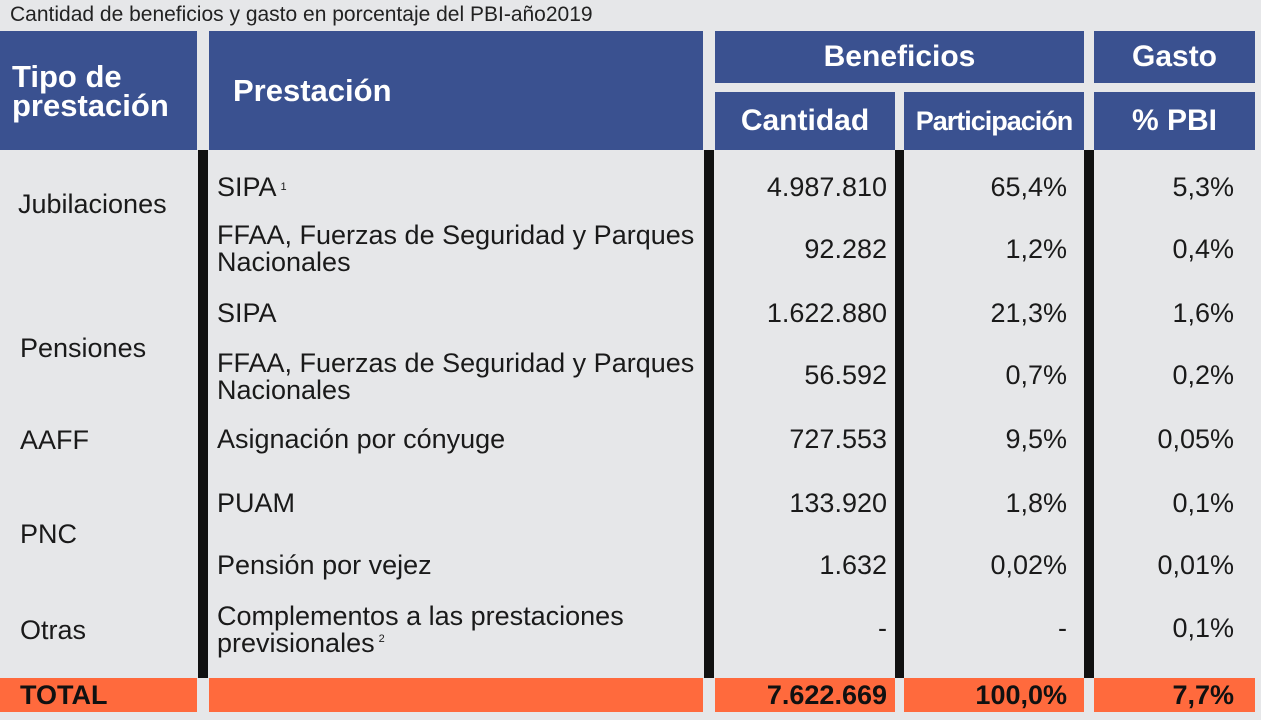  I want to click on total-prestacion-empty, so click(456, 695).